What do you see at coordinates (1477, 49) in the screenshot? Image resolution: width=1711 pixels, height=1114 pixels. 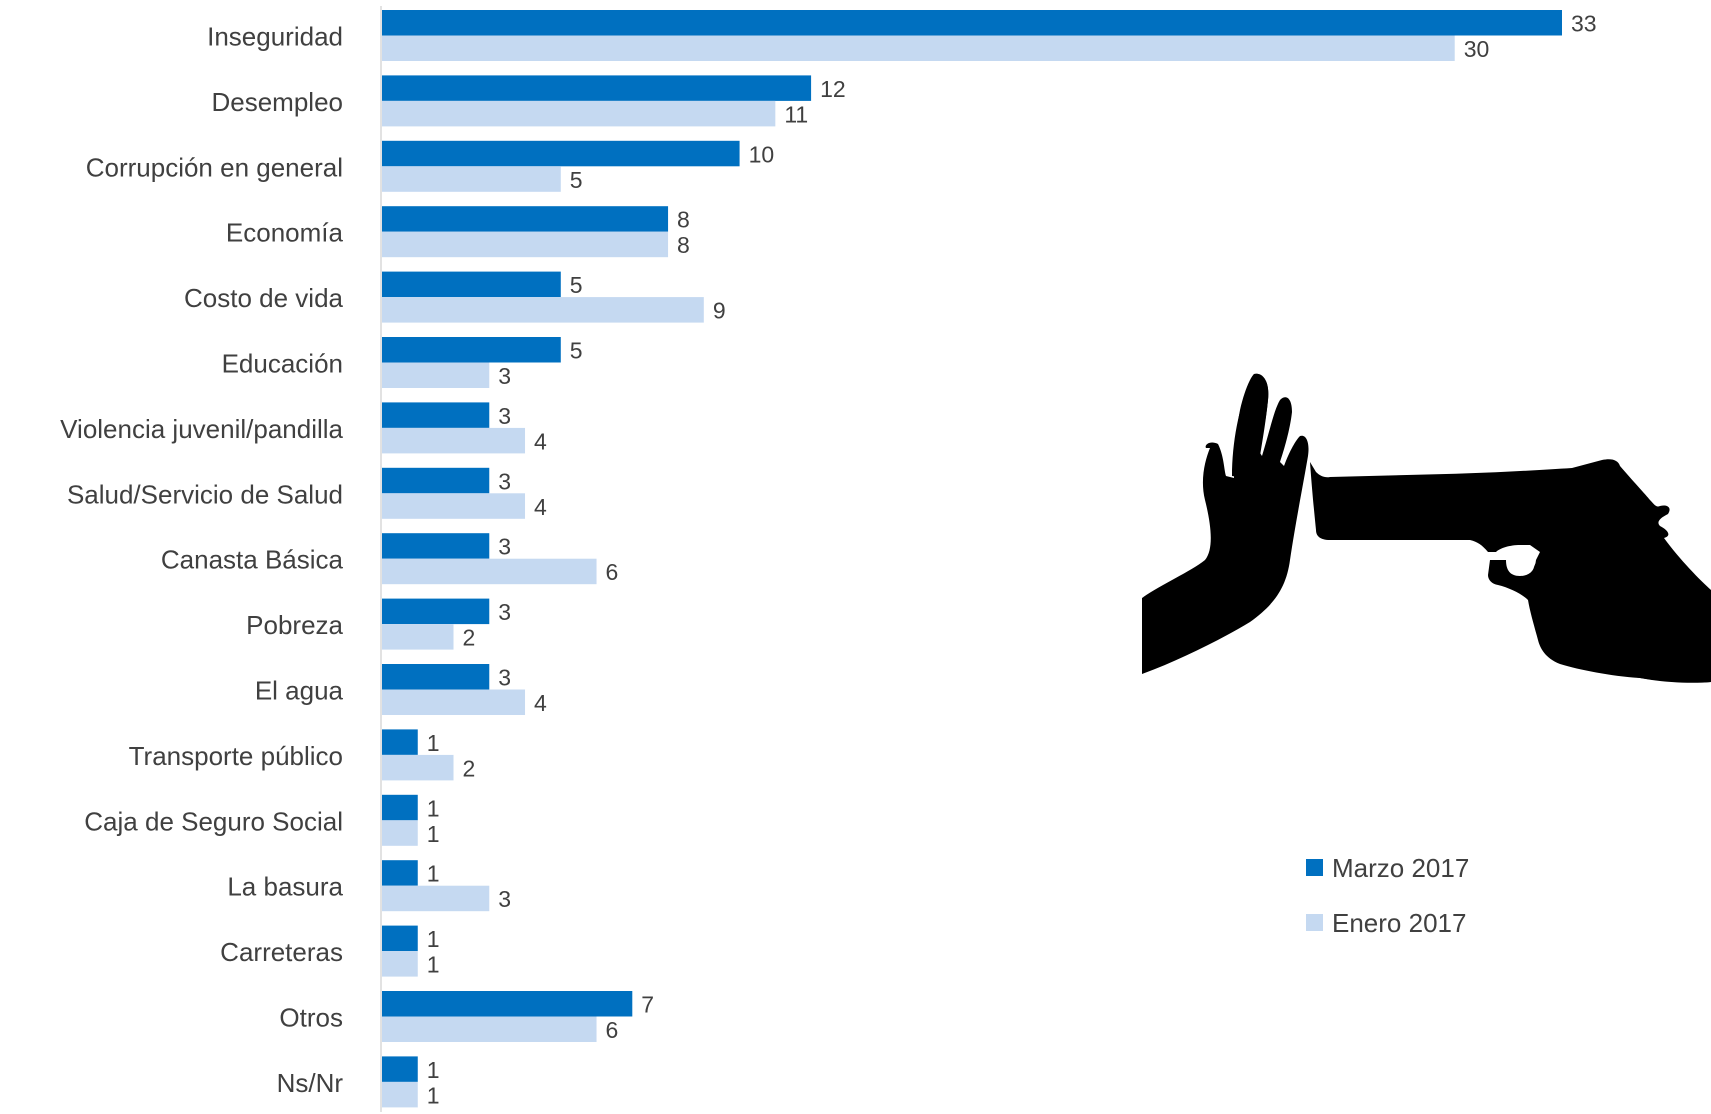 I see `data-label: 30` at bounding box center [1477, 49].